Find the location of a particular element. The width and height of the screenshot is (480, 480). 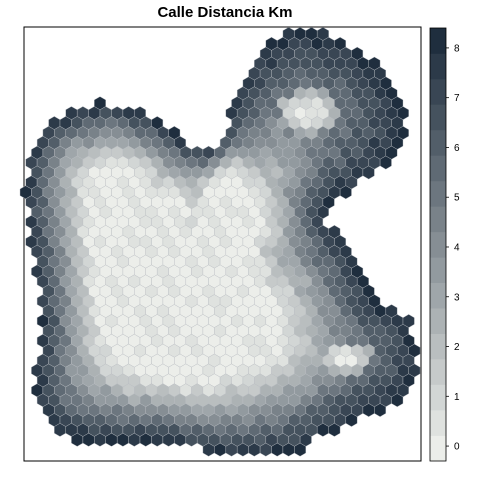

legend-tick-label: 2 is located at coordinates (457, 347).